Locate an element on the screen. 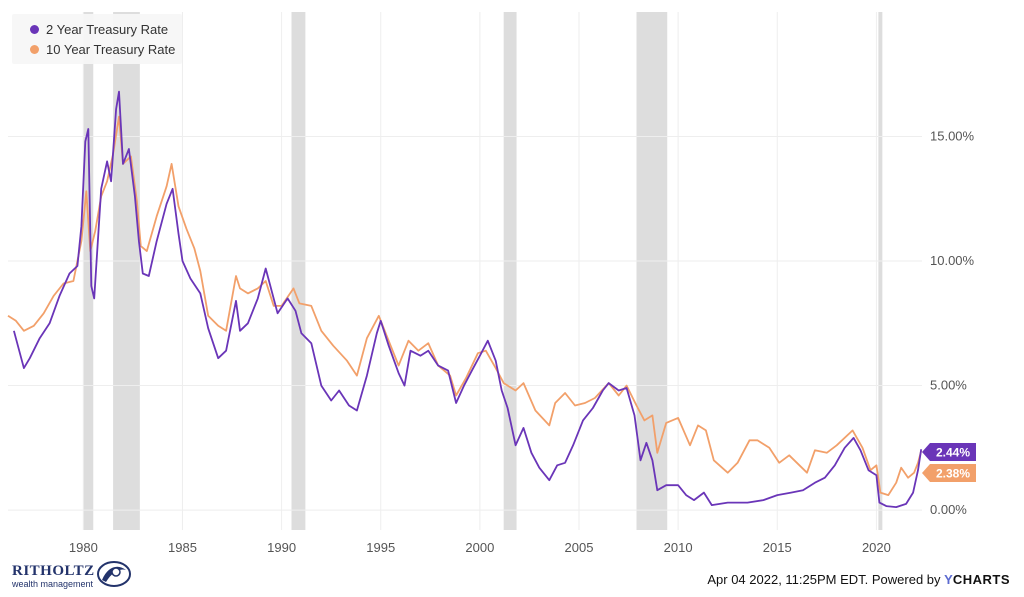 Image resolution: width=1024 pixels, height=597 pixels. ritholtz-logo: RITHOLTZ wealth management is located at coordinates (72, 575).